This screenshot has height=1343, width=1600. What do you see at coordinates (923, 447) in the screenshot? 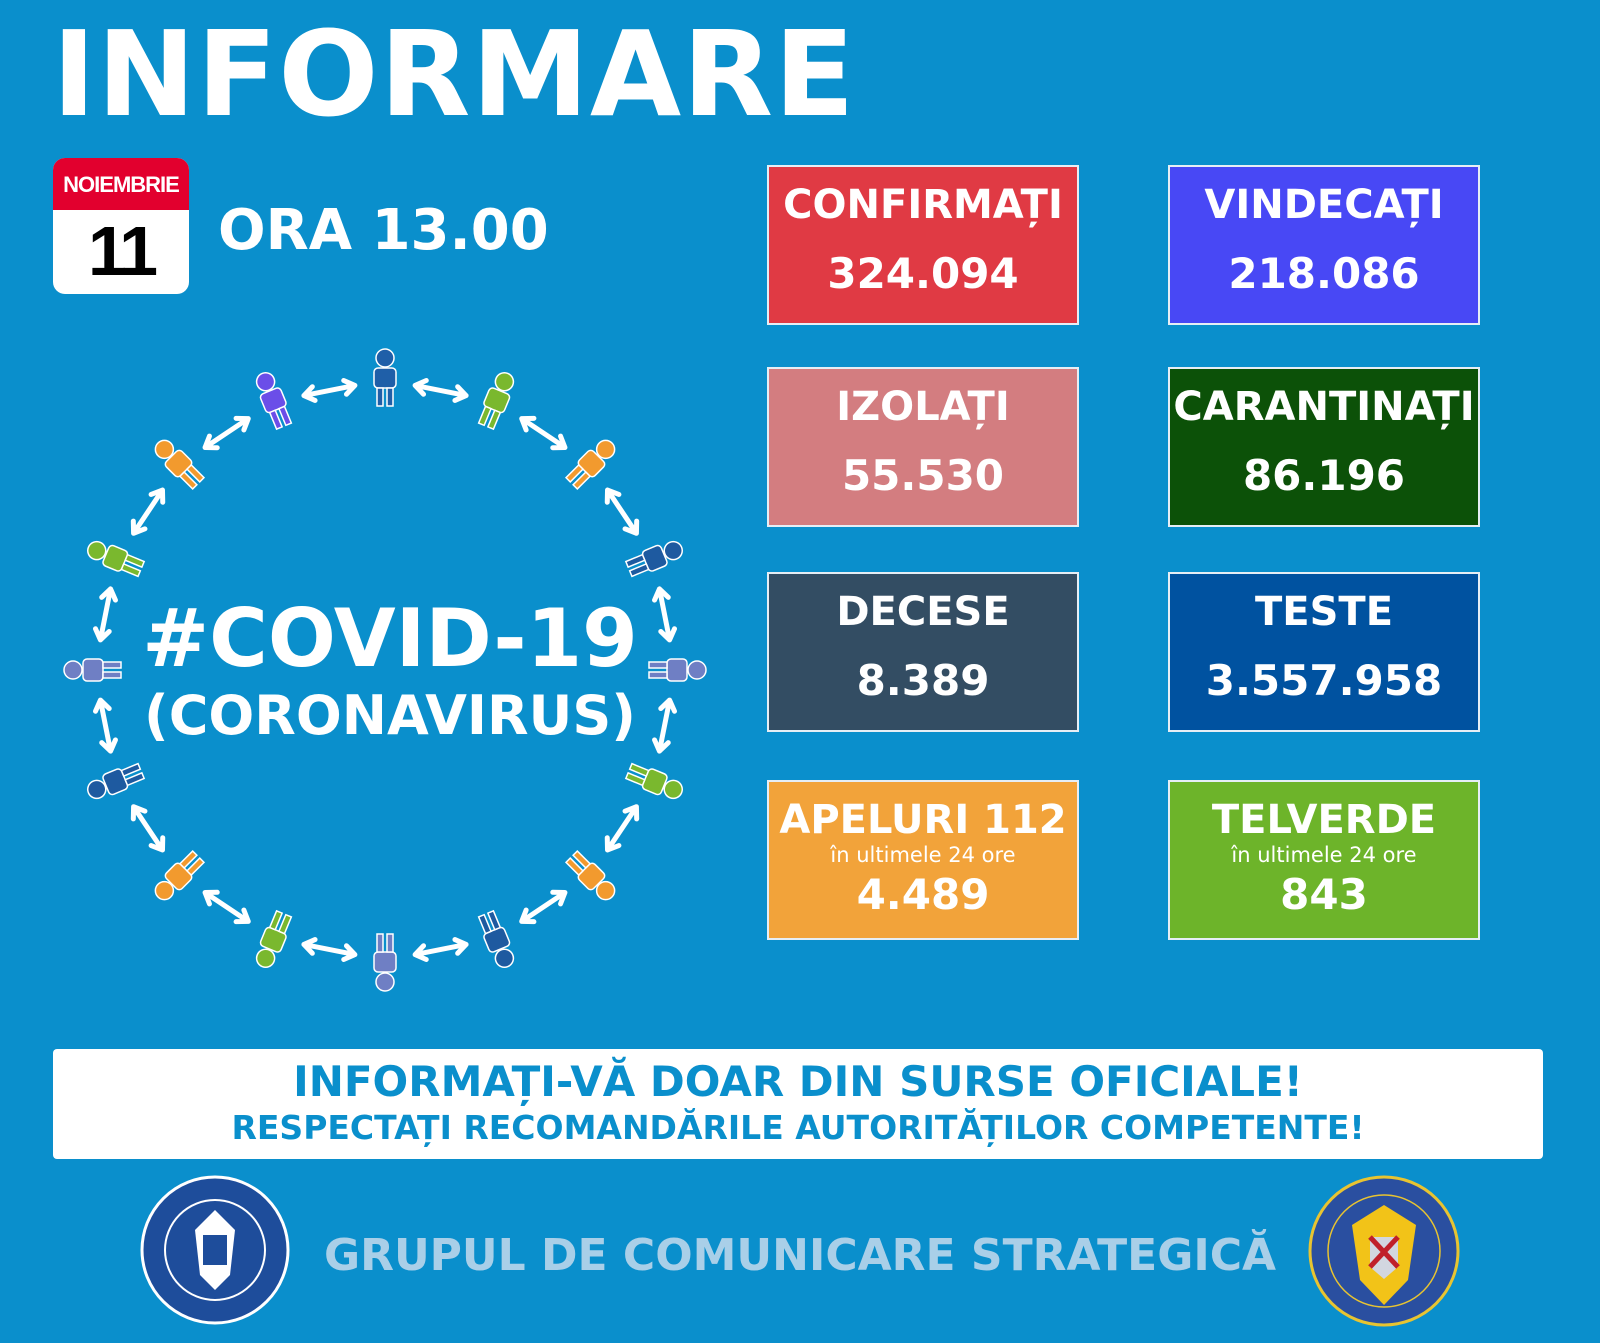
I see `stat-box-izola-i: IZOLAȚI 55.530` at bounding box center [923, 447].